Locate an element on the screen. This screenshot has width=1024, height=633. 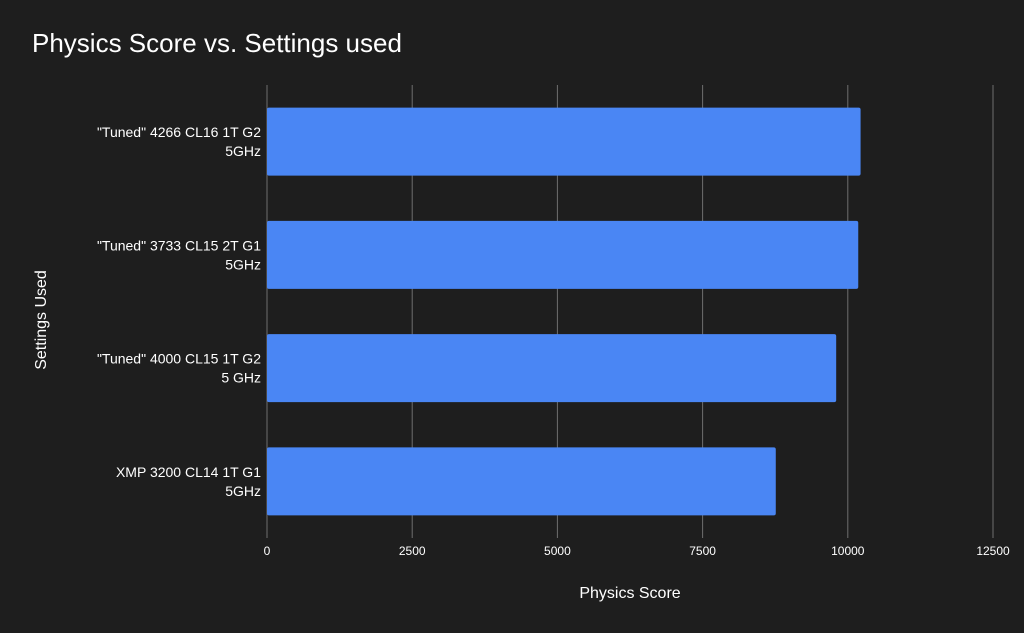
category-label: "Tuned" 3733 CL15 2T G1 5GHz is located at coordinates (179, 254).